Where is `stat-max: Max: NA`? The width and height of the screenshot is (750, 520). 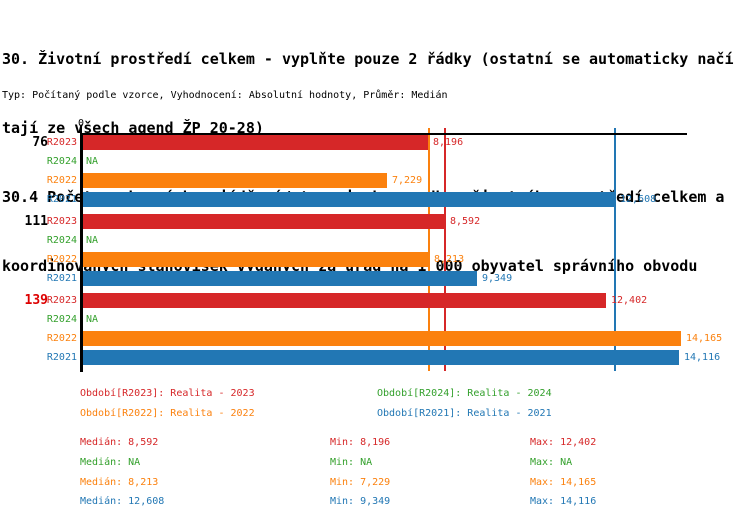
stat-max: Max: NA is located at coordinates (551, 462).